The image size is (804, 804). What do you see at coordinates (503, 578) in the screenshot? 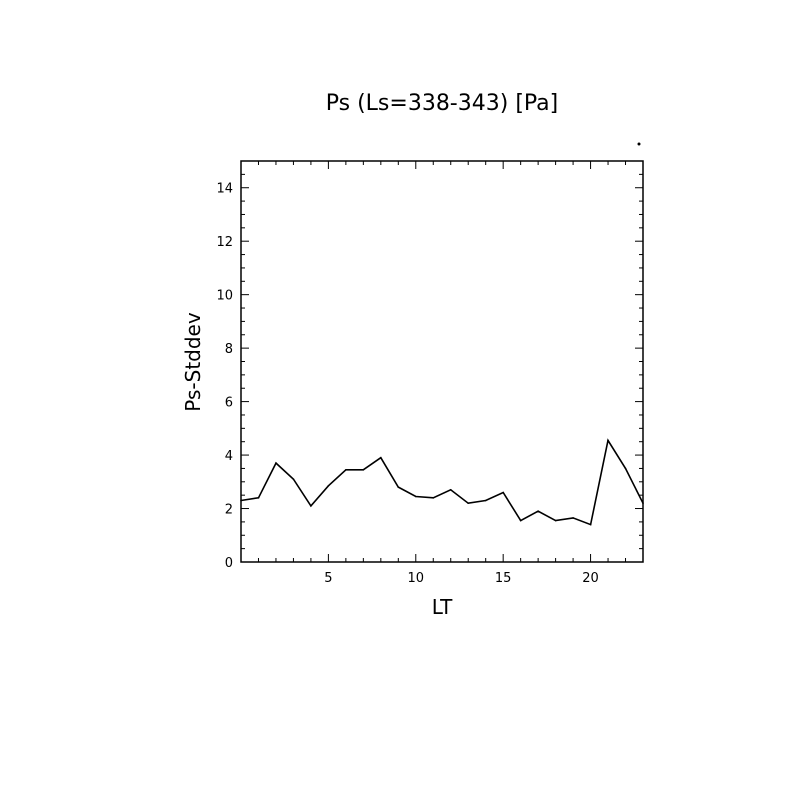
I see `x-tick-label: 15` at bounding box center [503, 578].